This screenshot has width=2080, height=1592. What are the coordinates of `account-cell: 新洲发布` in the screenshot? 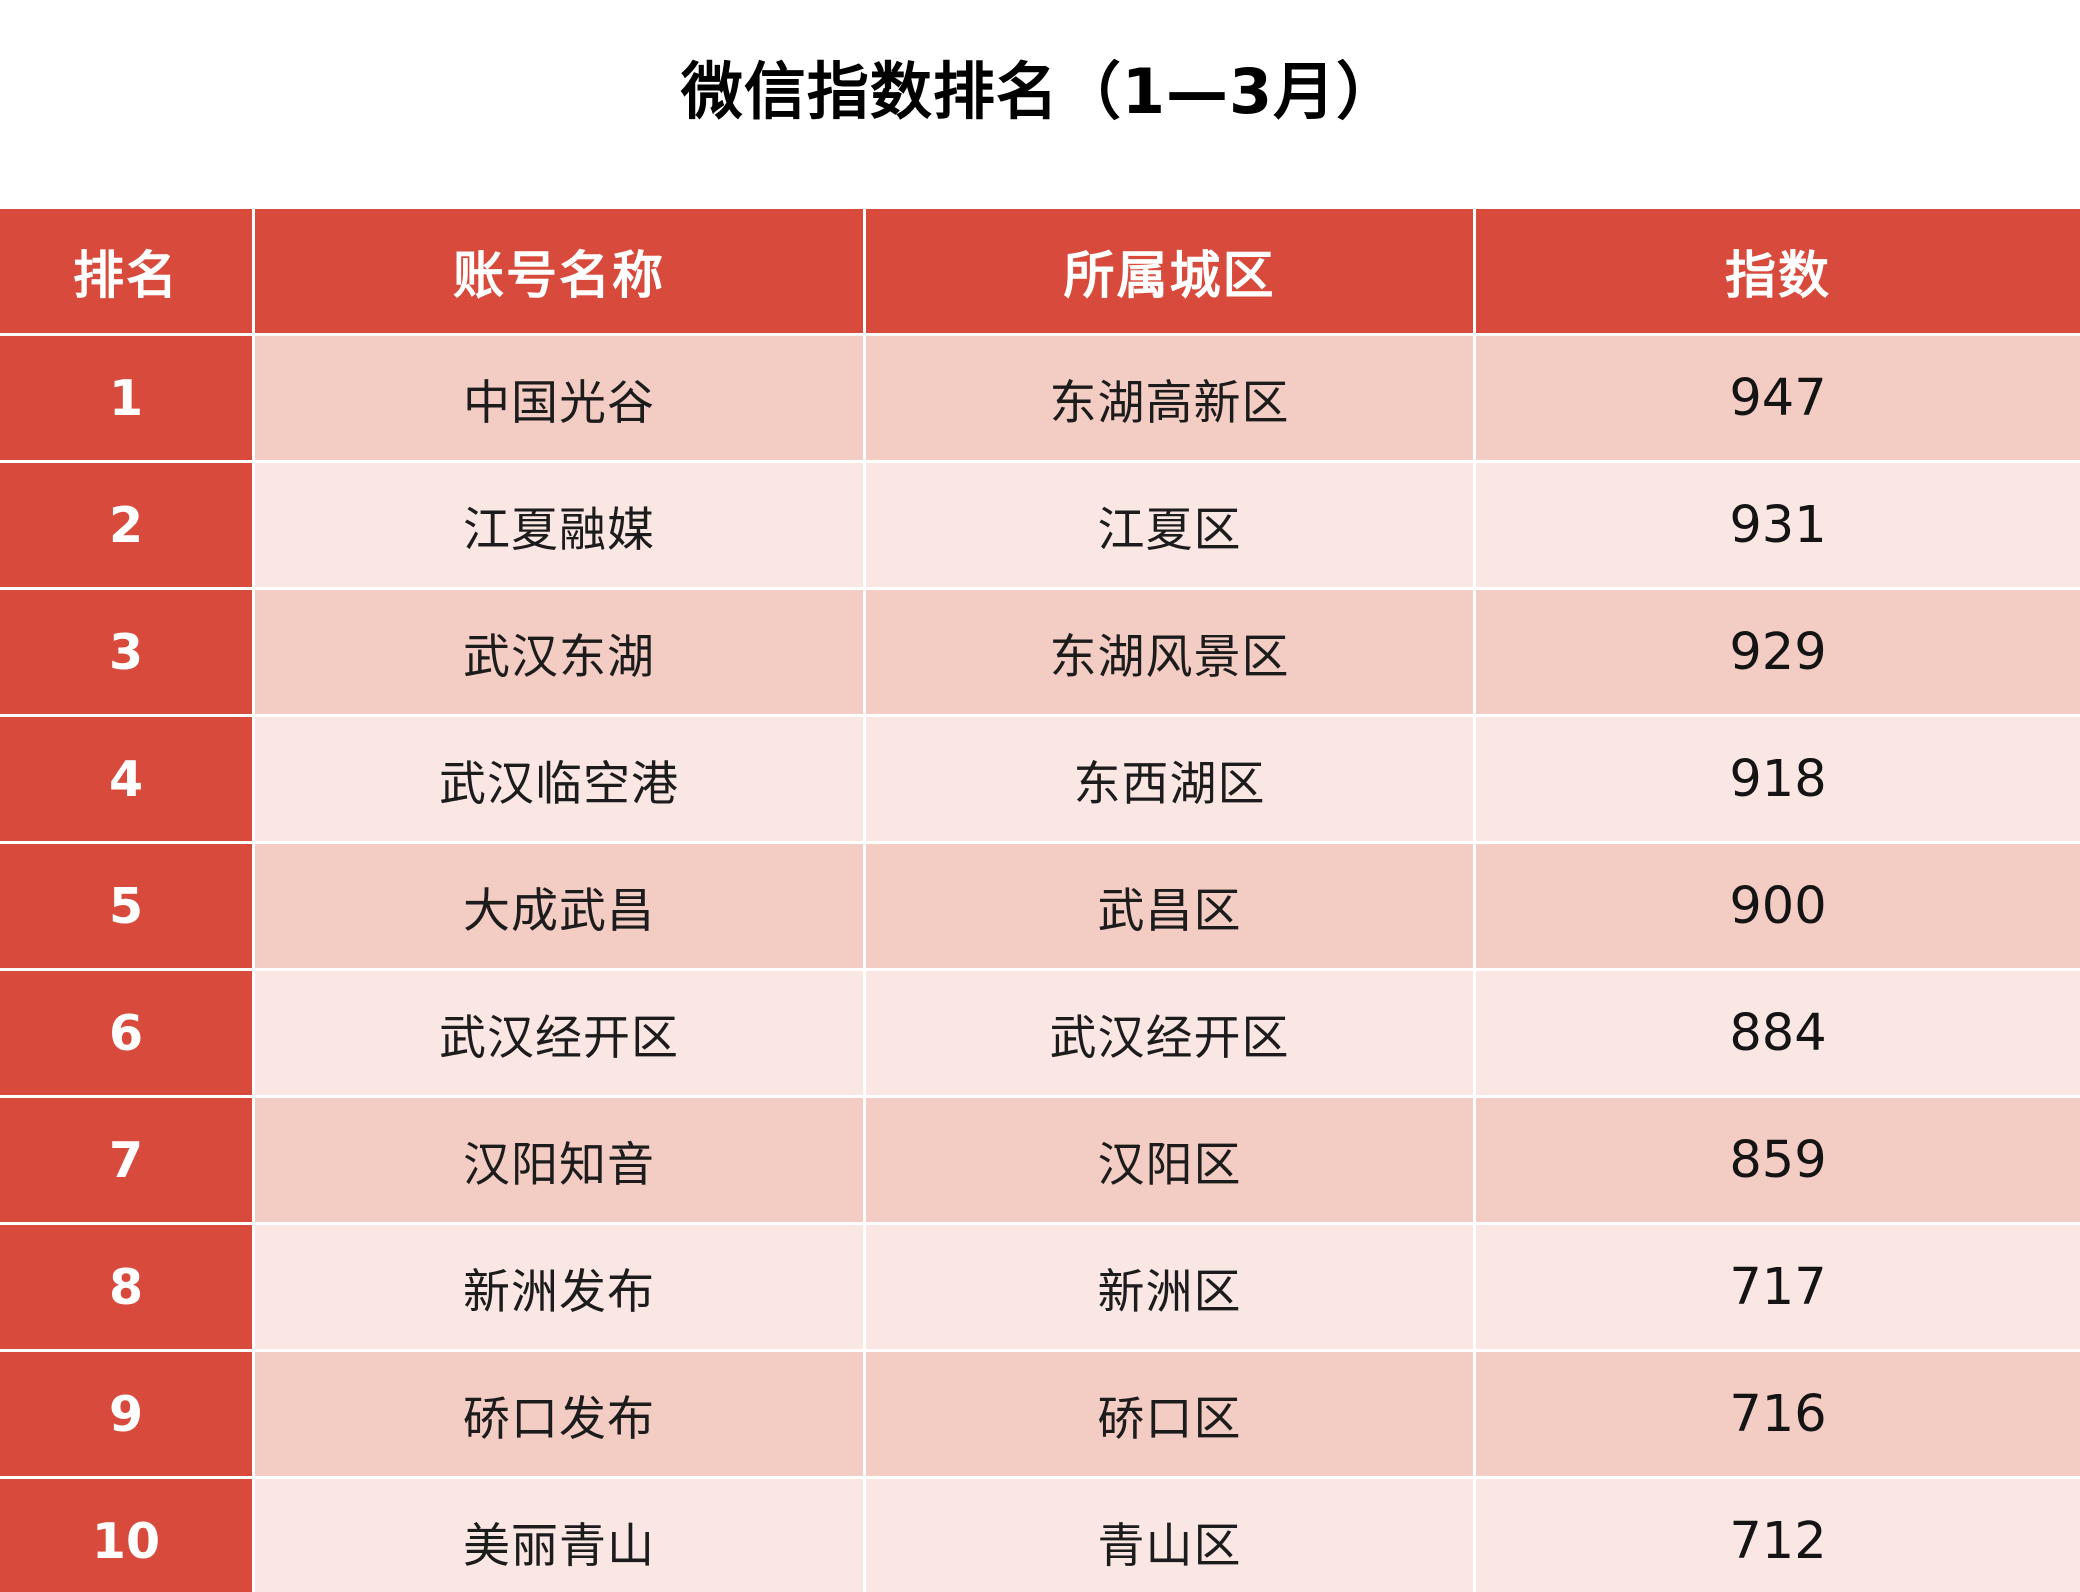 It's located at (559, 1287).